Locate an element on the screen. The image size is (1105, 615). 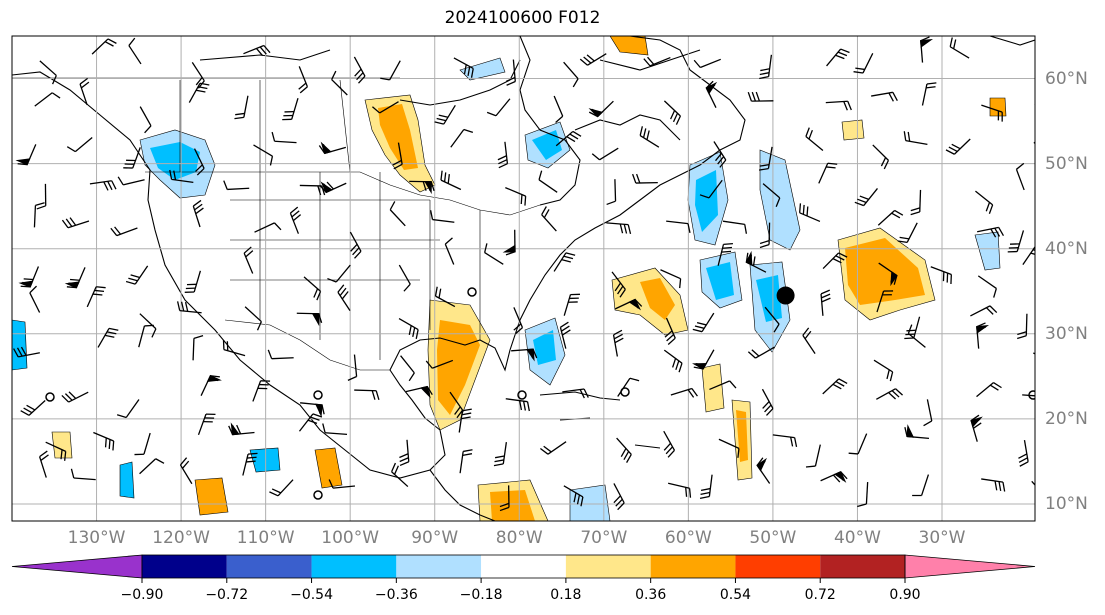
colorbar-label: 0.36 is located at coordinates (651, 595).